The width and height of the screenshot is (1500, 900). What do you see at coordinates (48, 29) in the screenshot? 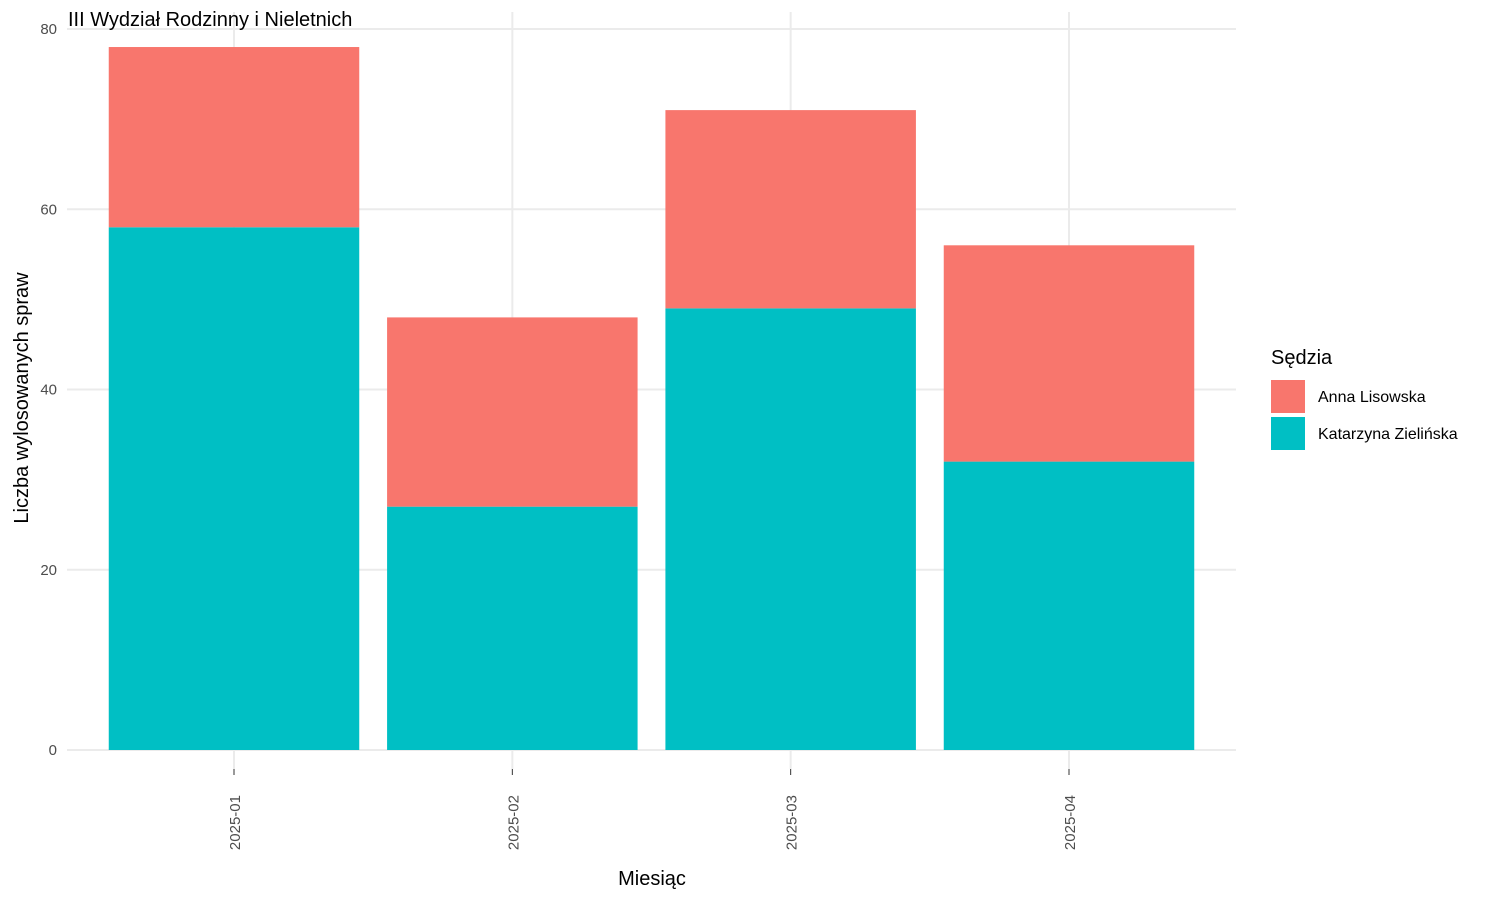
I see `y-tick-label: 80` at bounding box center [48, 29].